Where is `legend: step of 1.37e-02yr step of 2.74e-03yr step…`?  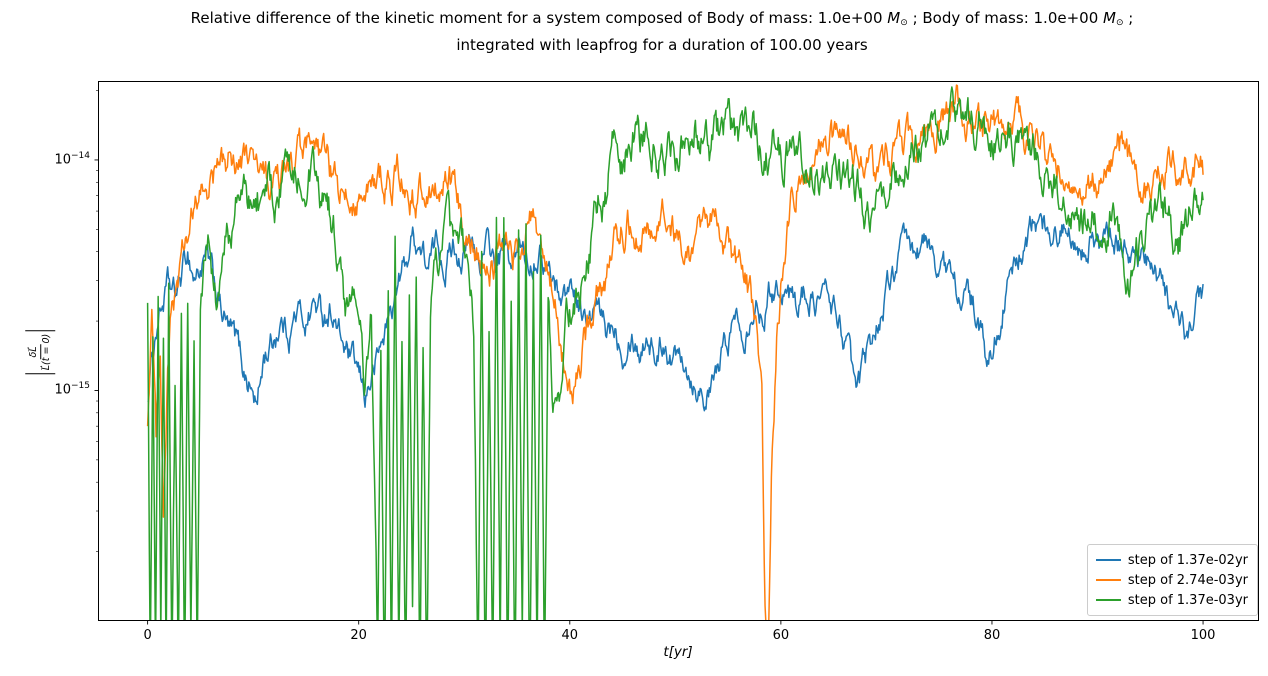 legend: step of 1.37e-02yr step of 2.74e-03yr step… is located at coordinates (1172, 580).